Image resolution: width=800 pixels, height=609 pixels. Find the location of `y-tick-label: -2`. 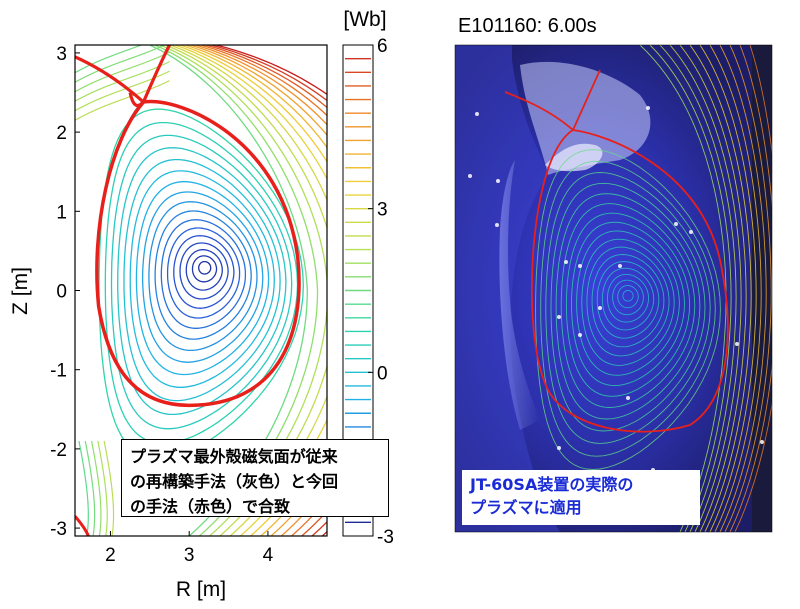

y-tick-label: -2 is located at coordinates (58, 450).